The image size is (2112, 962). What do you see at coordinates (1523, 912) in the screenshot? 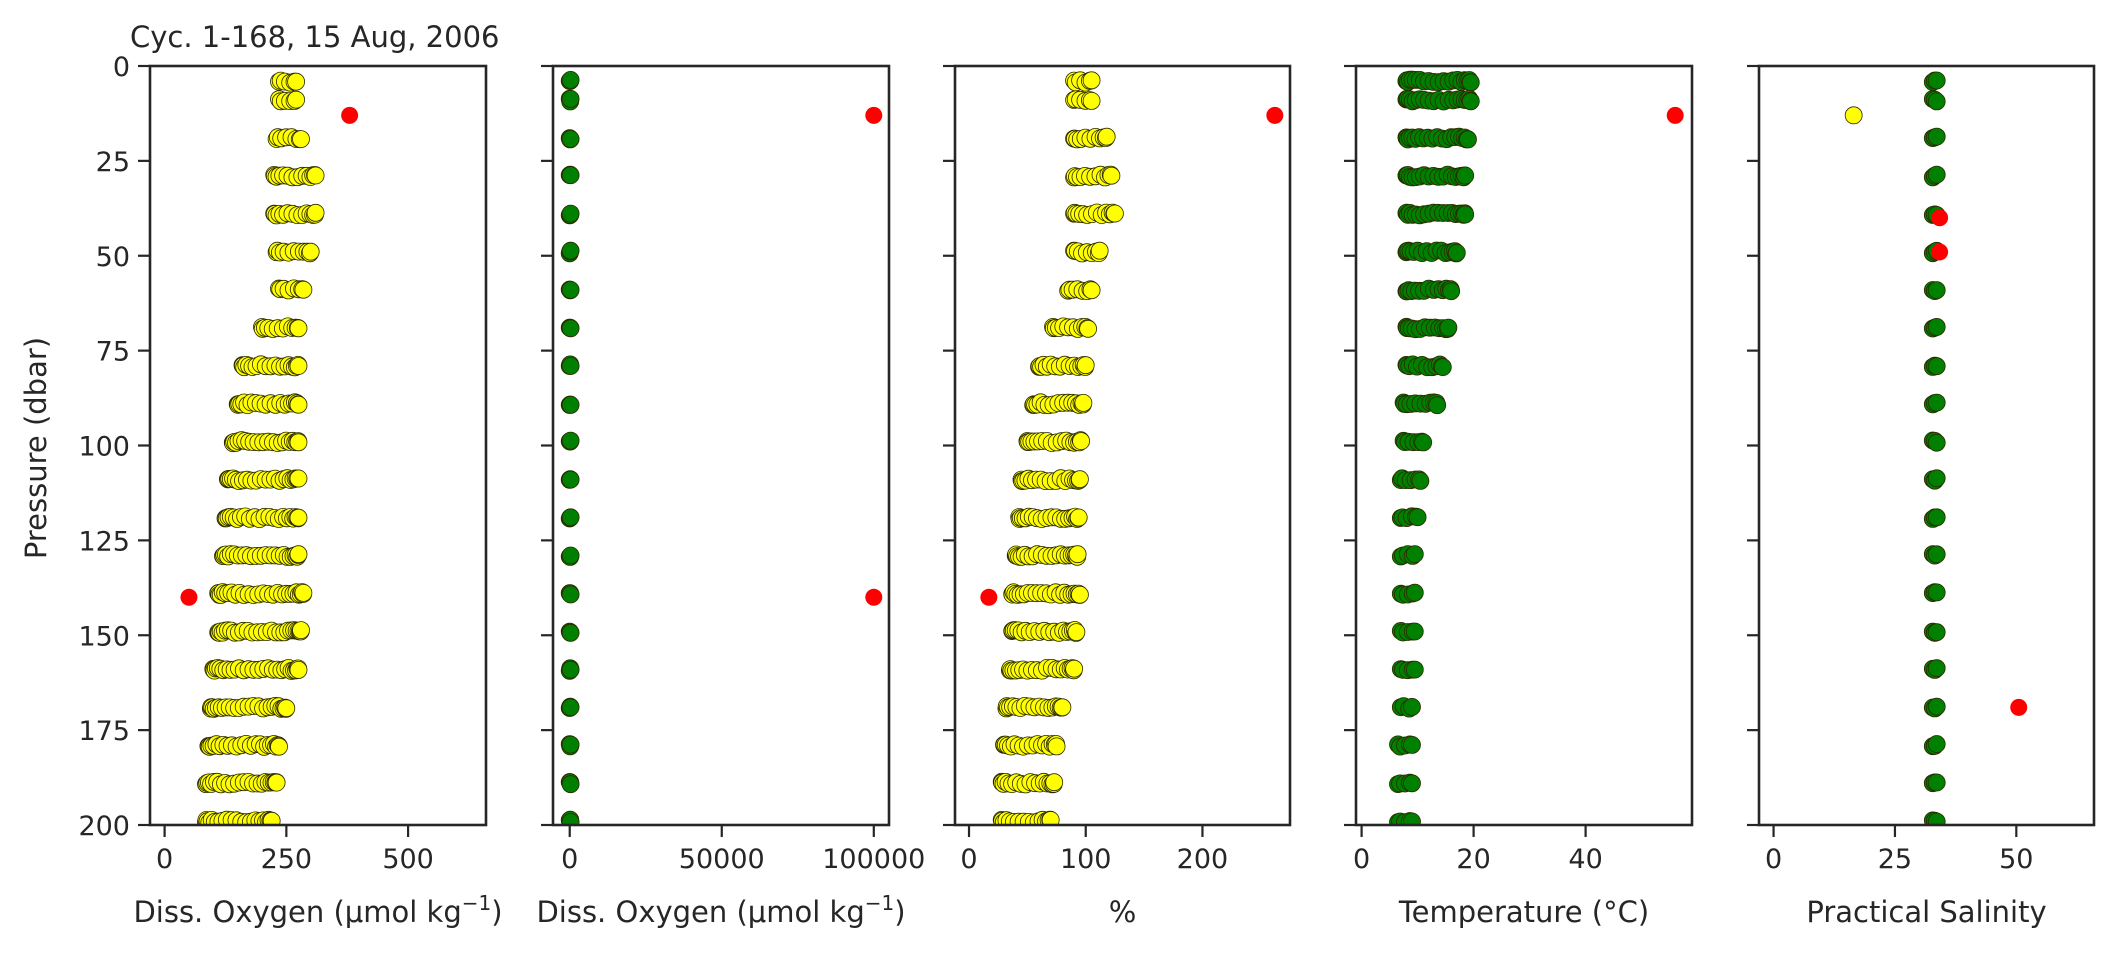
I see `x-axis-label: Temperature (°C)` at bounding box center [1523, 912].